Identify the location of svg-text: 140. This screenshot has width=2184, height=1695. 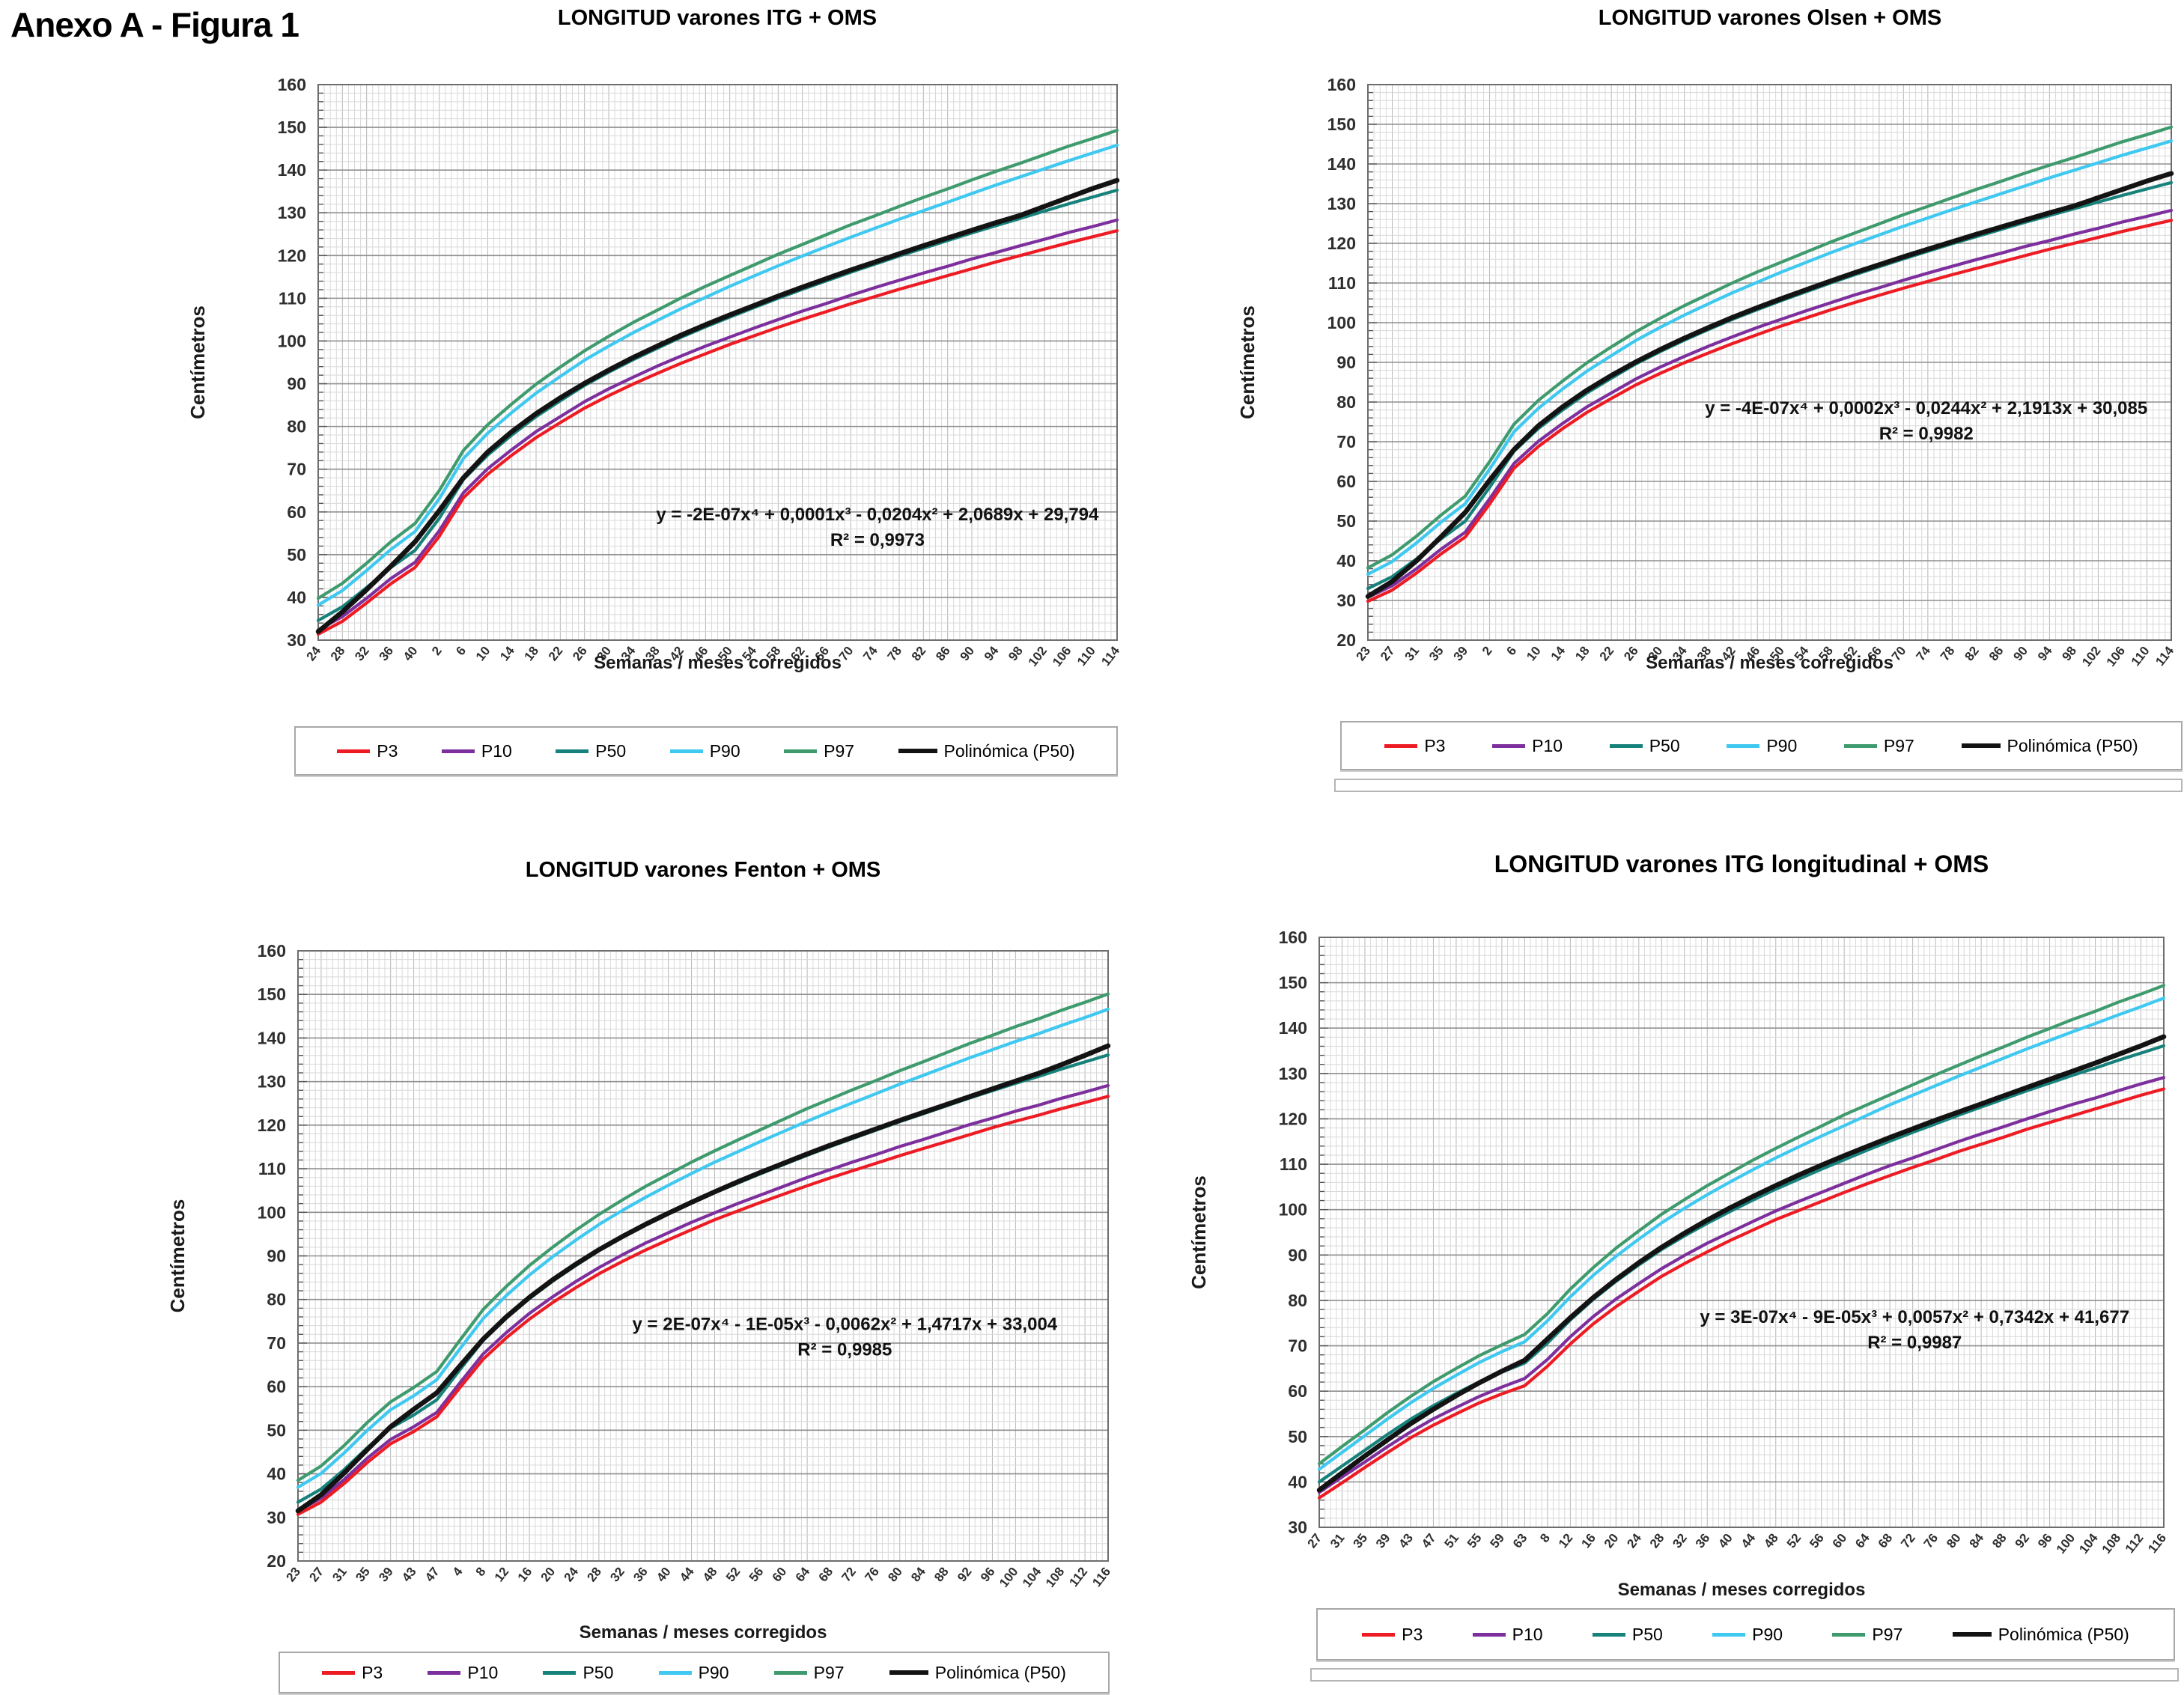
(1341, 164).